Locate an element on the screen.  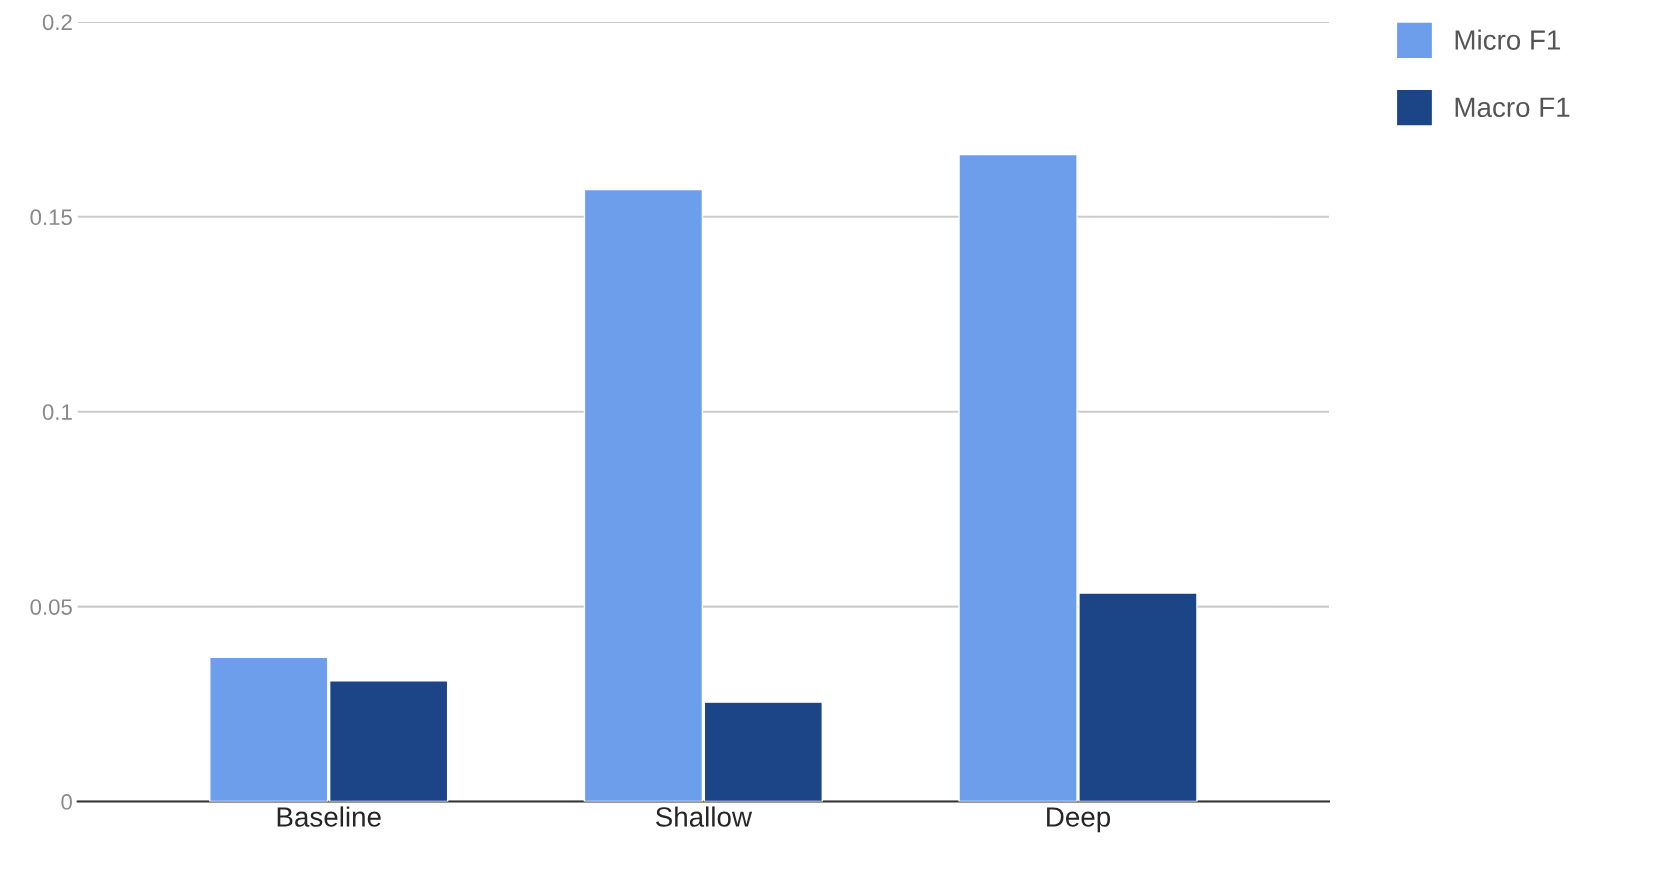
legend-label: Micro F1 is located at coordinates (1508, 39).